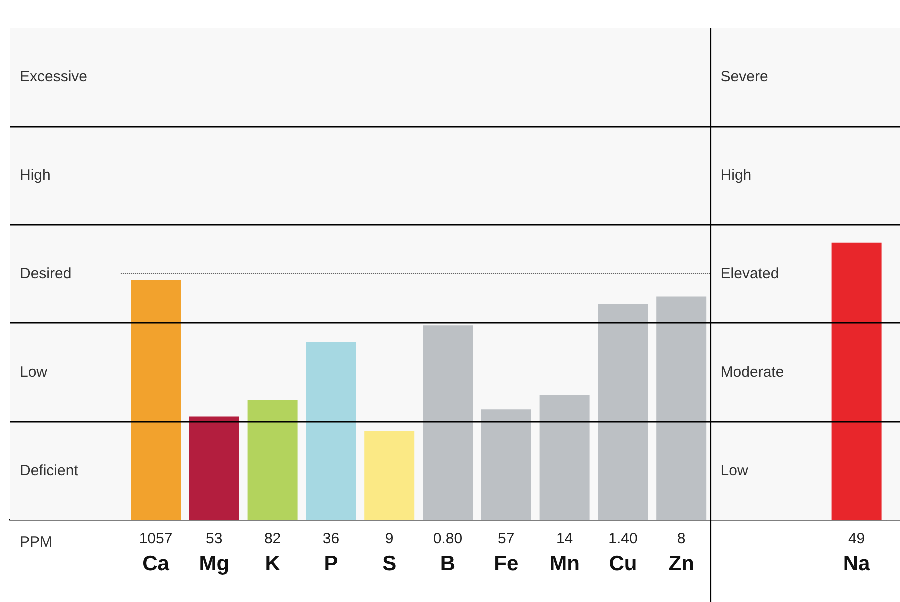 This screenshot has width=900, height=602. I want to click on band-label: Deficient, so click(50, 471).